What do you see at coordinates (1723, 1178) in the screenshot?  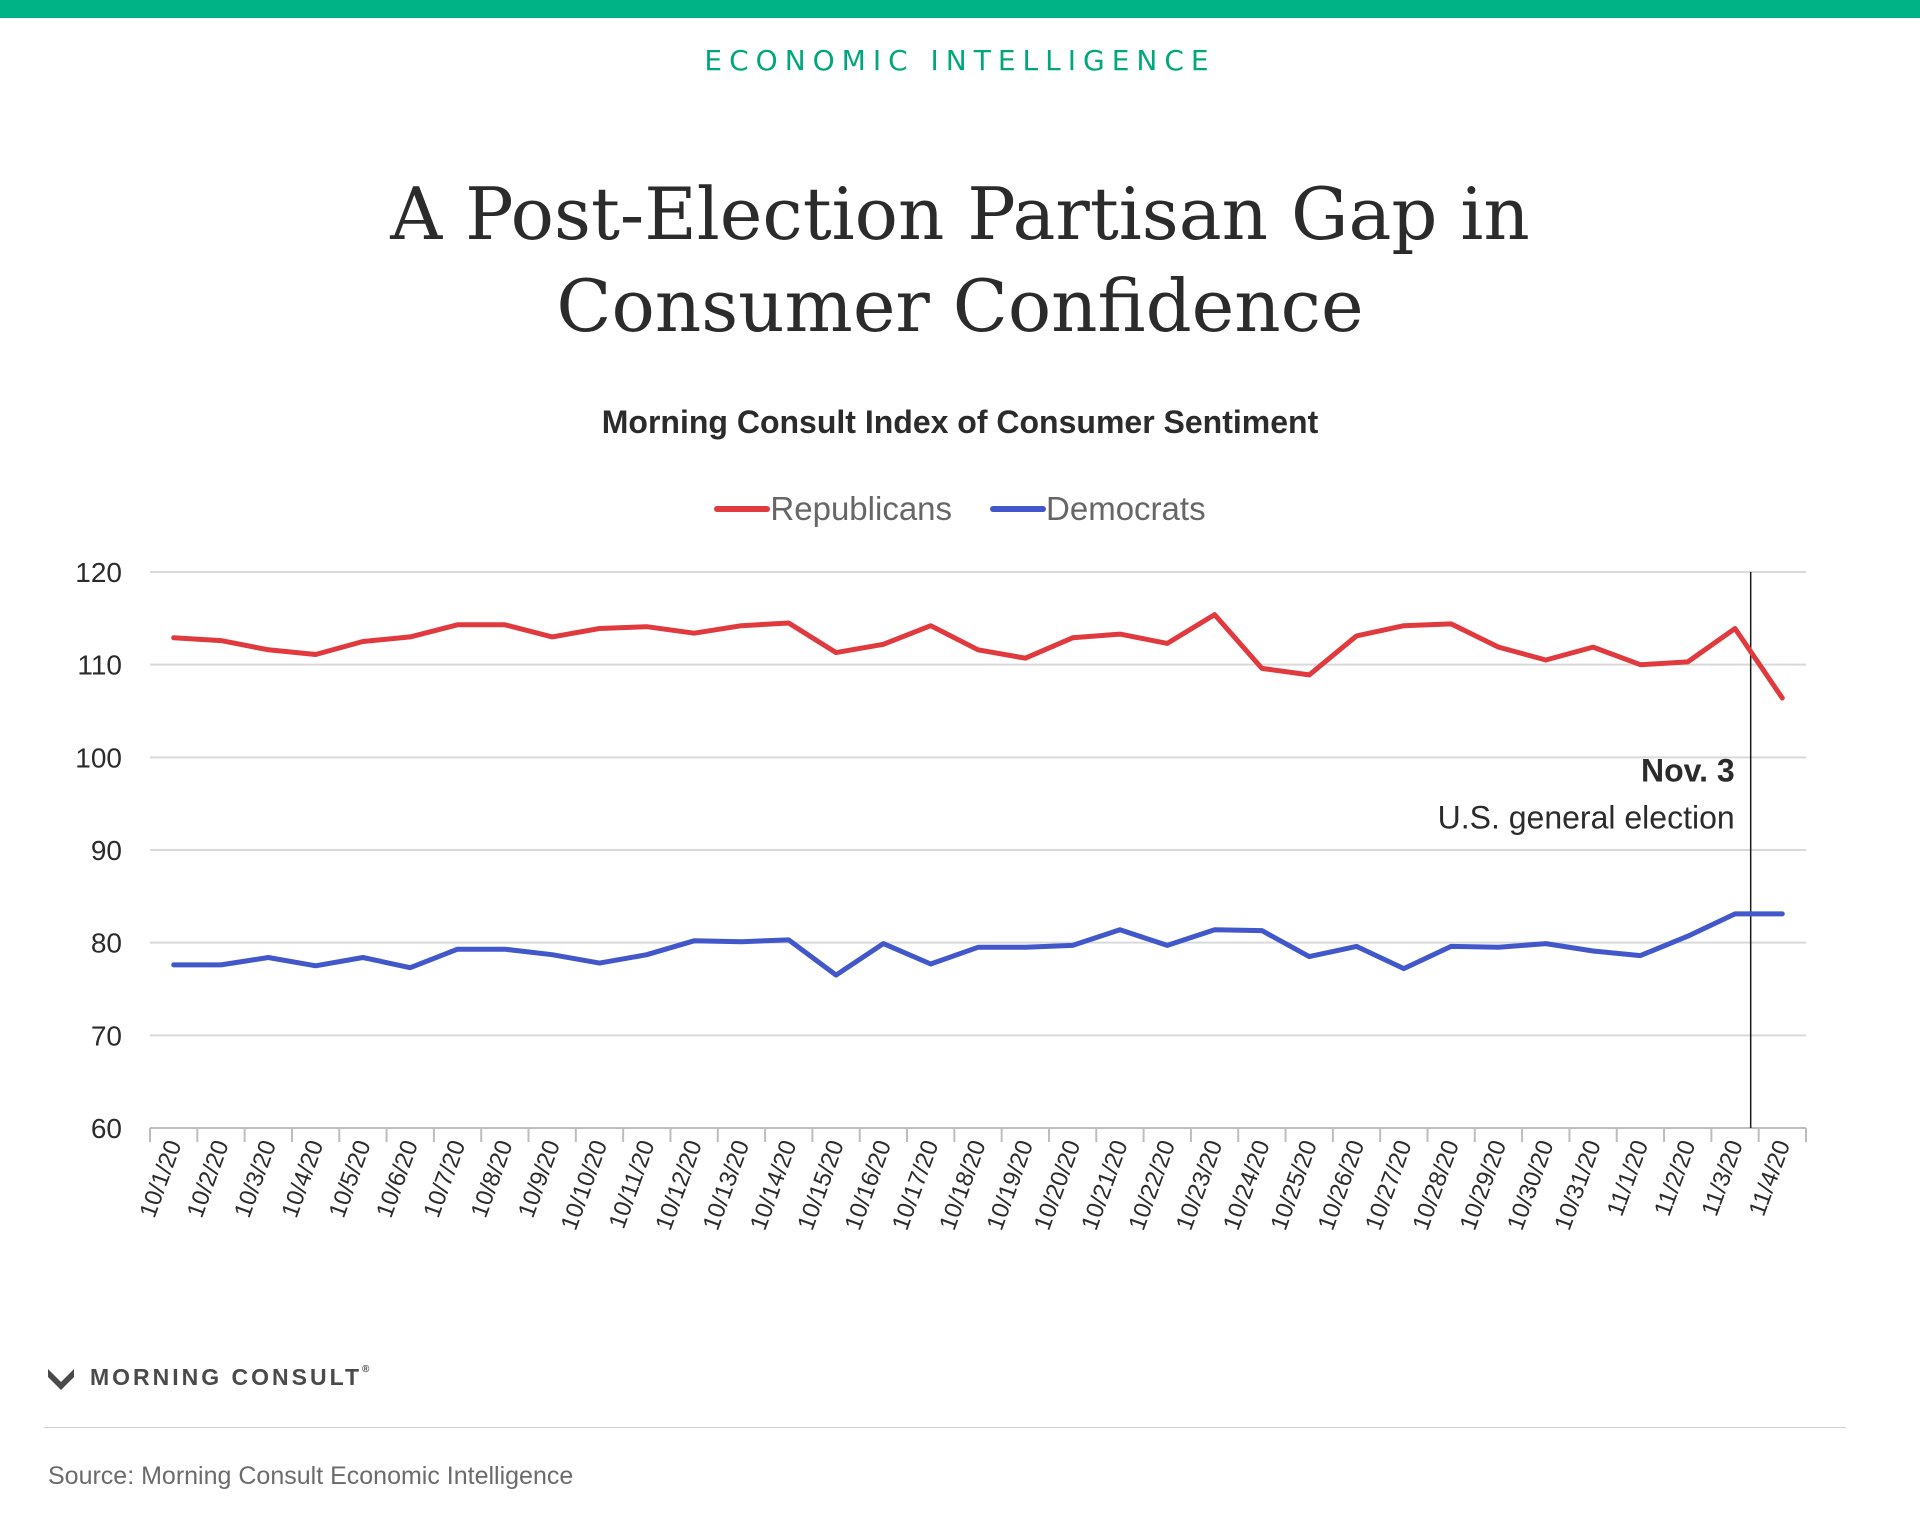 I see `x-tick-label: 11/3/20` at bounding box center [1723, 1178].